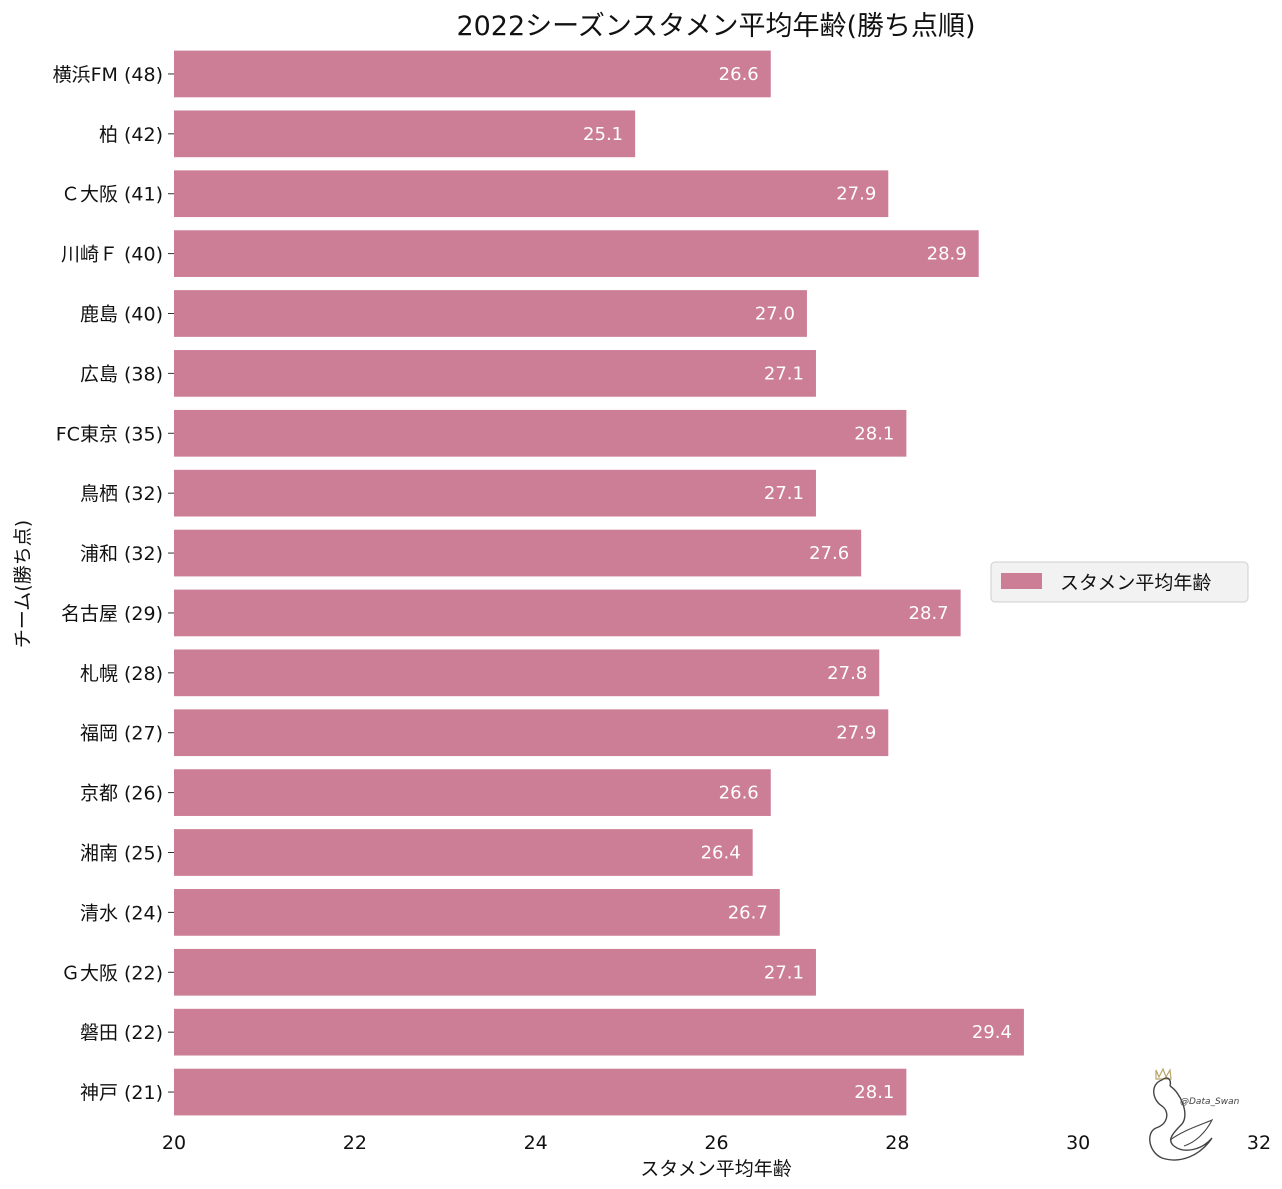  What do you see at coordinates (715, 26) in the screenshot?
I see `chart-title: 2022シーズンスタメン平均年齢(勝ち点順)` at bounding box center [715, 26].